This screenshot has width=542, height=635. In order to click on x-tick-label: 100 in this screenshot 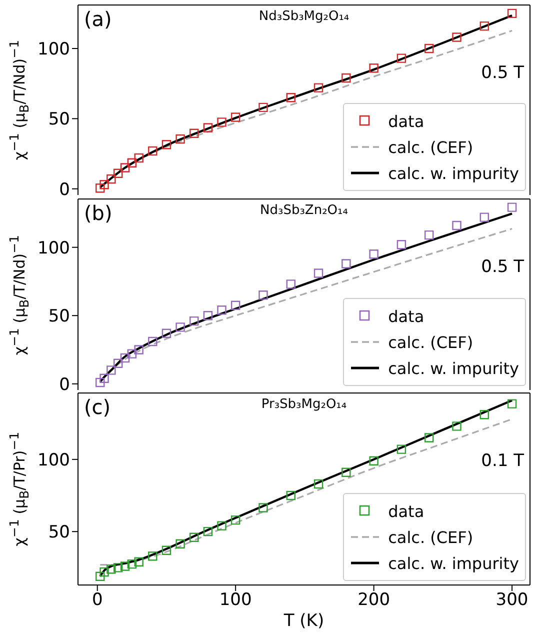, I will do `click(235, 600)`.